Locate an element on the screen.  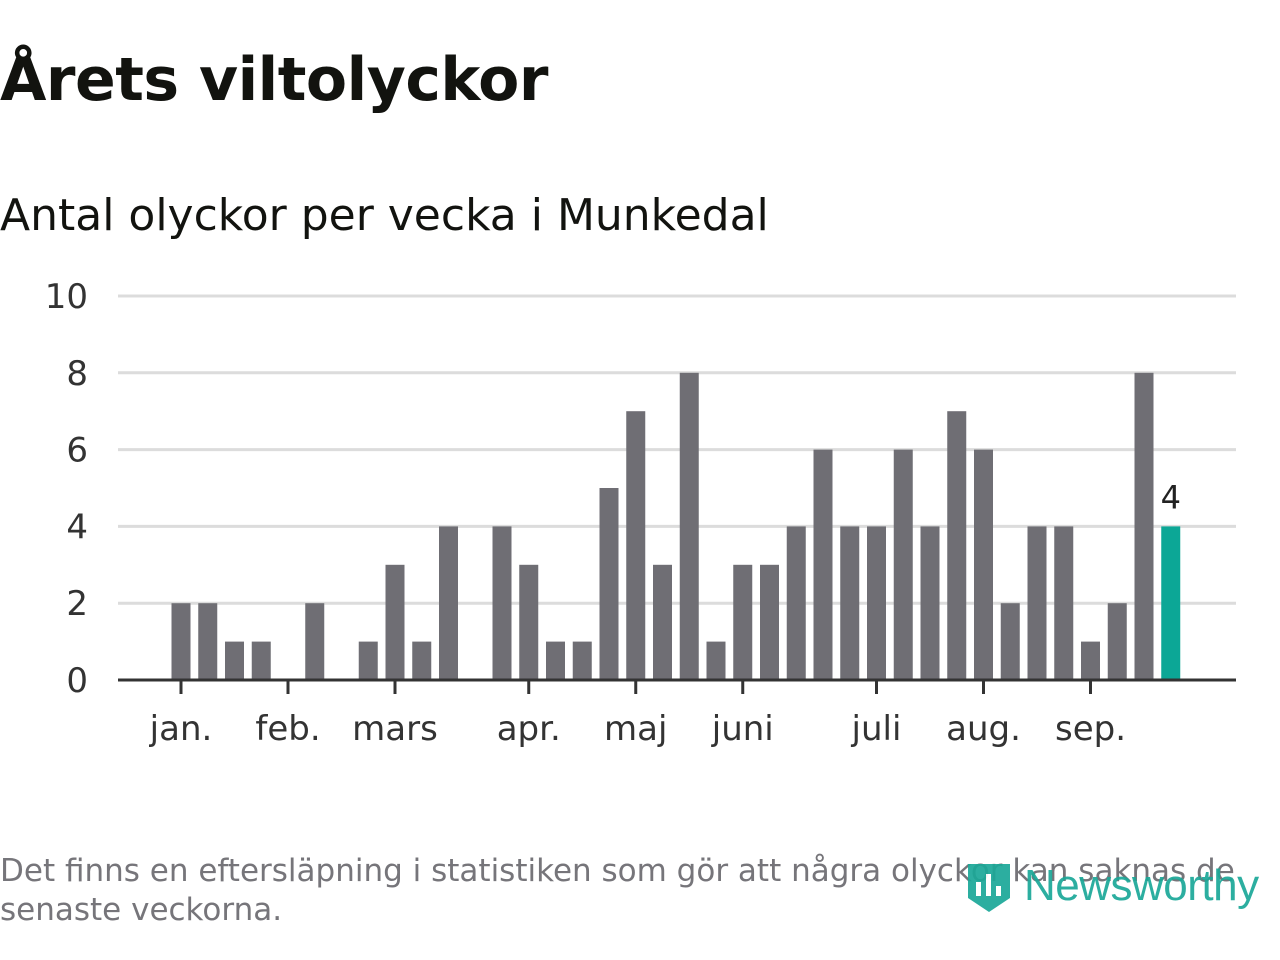
x-tick-label: feb. is located at coordinates (287, 729).